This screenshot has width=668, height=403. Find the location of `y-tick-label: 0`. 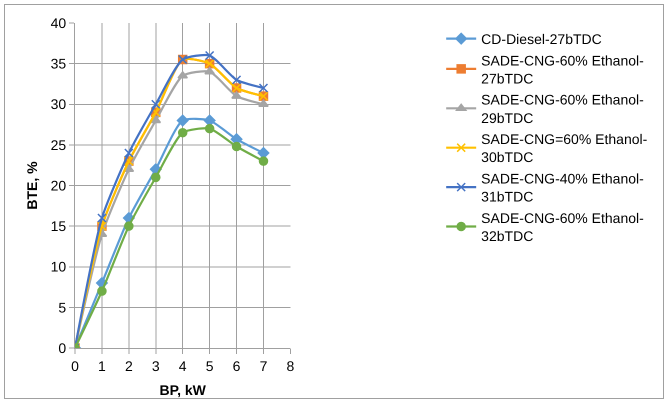

y-tick-label: 0 is located at coordinates (62, 348).